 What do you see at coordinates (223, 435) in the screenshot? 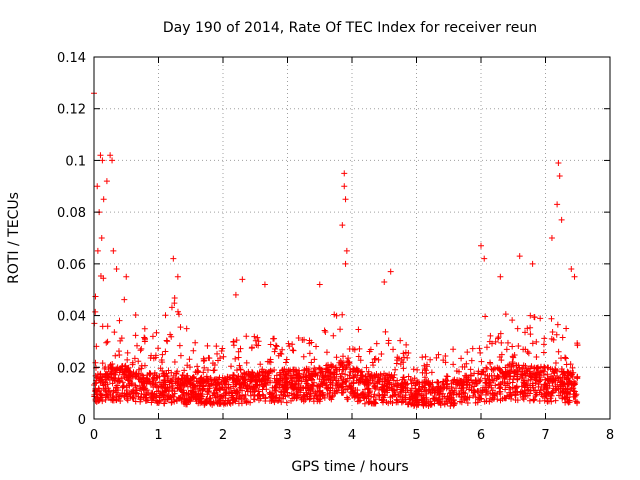
I see `x-tick-label: 2` at bounding box center [223, 435].